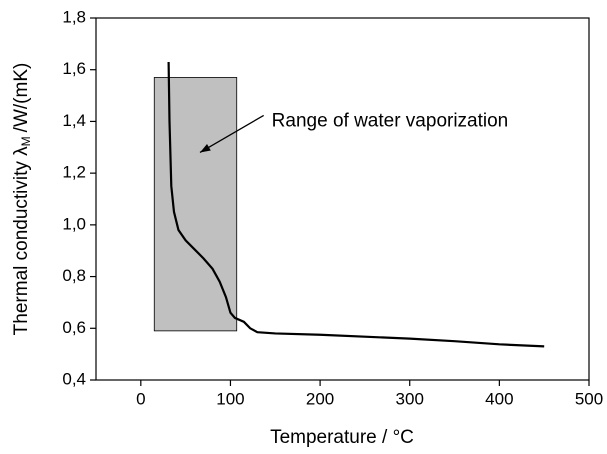 This screenshot has height=454, width=607. What do you see at coordinates (21, 98) in the screenshot?
I see `y-axis-label-unit: /W/(mK)` at bounding box center [21, 98].